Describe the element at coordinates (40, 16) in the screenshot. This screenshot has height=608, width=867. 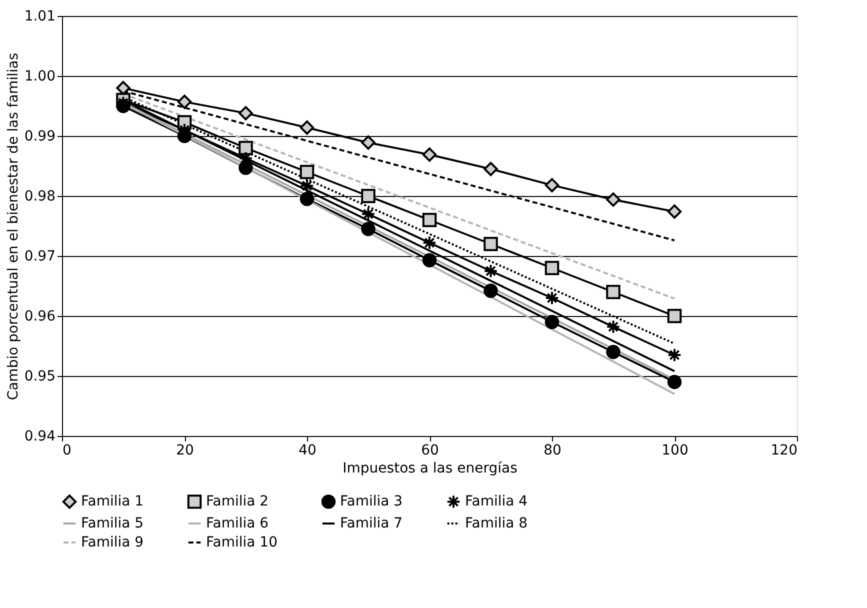
I see `y-tick-label: 1.01` at that location.